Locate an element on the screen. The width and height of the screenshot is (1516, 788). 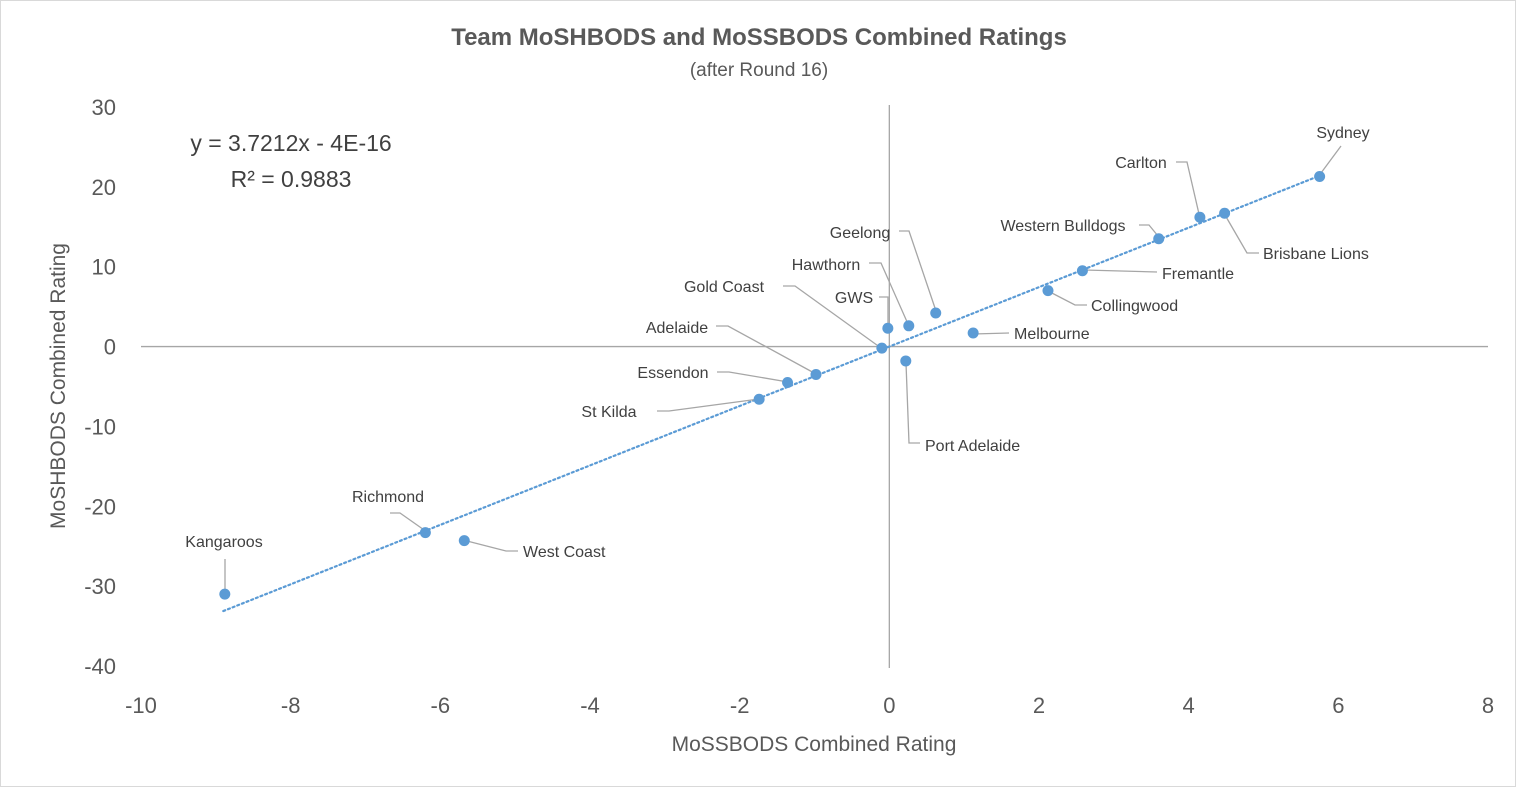
data-point-gws is located at coordinates (888, 328).